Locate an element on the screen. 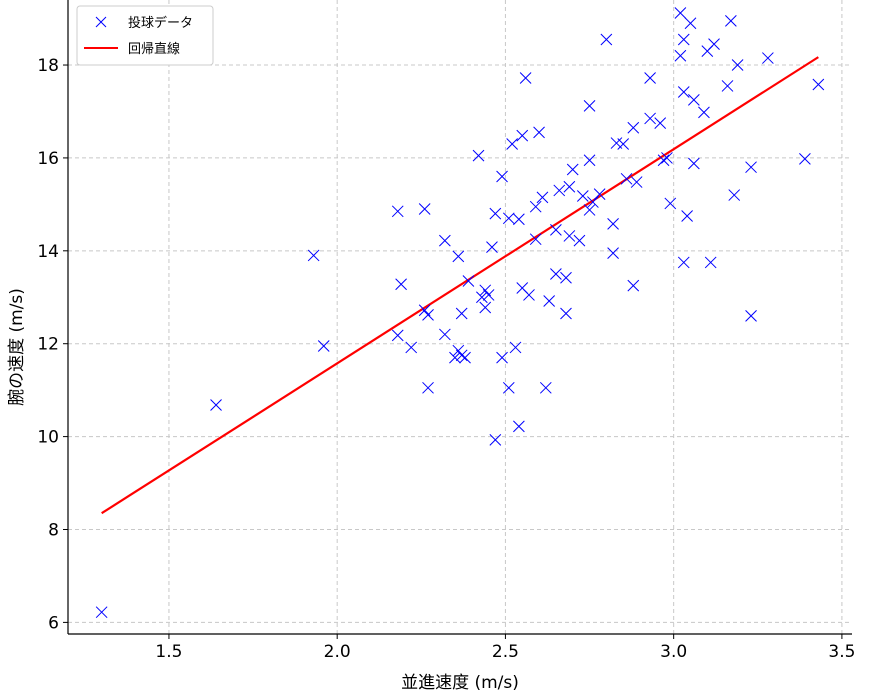  y-tick-label-6: 18 is located at coordinates (48, 66).